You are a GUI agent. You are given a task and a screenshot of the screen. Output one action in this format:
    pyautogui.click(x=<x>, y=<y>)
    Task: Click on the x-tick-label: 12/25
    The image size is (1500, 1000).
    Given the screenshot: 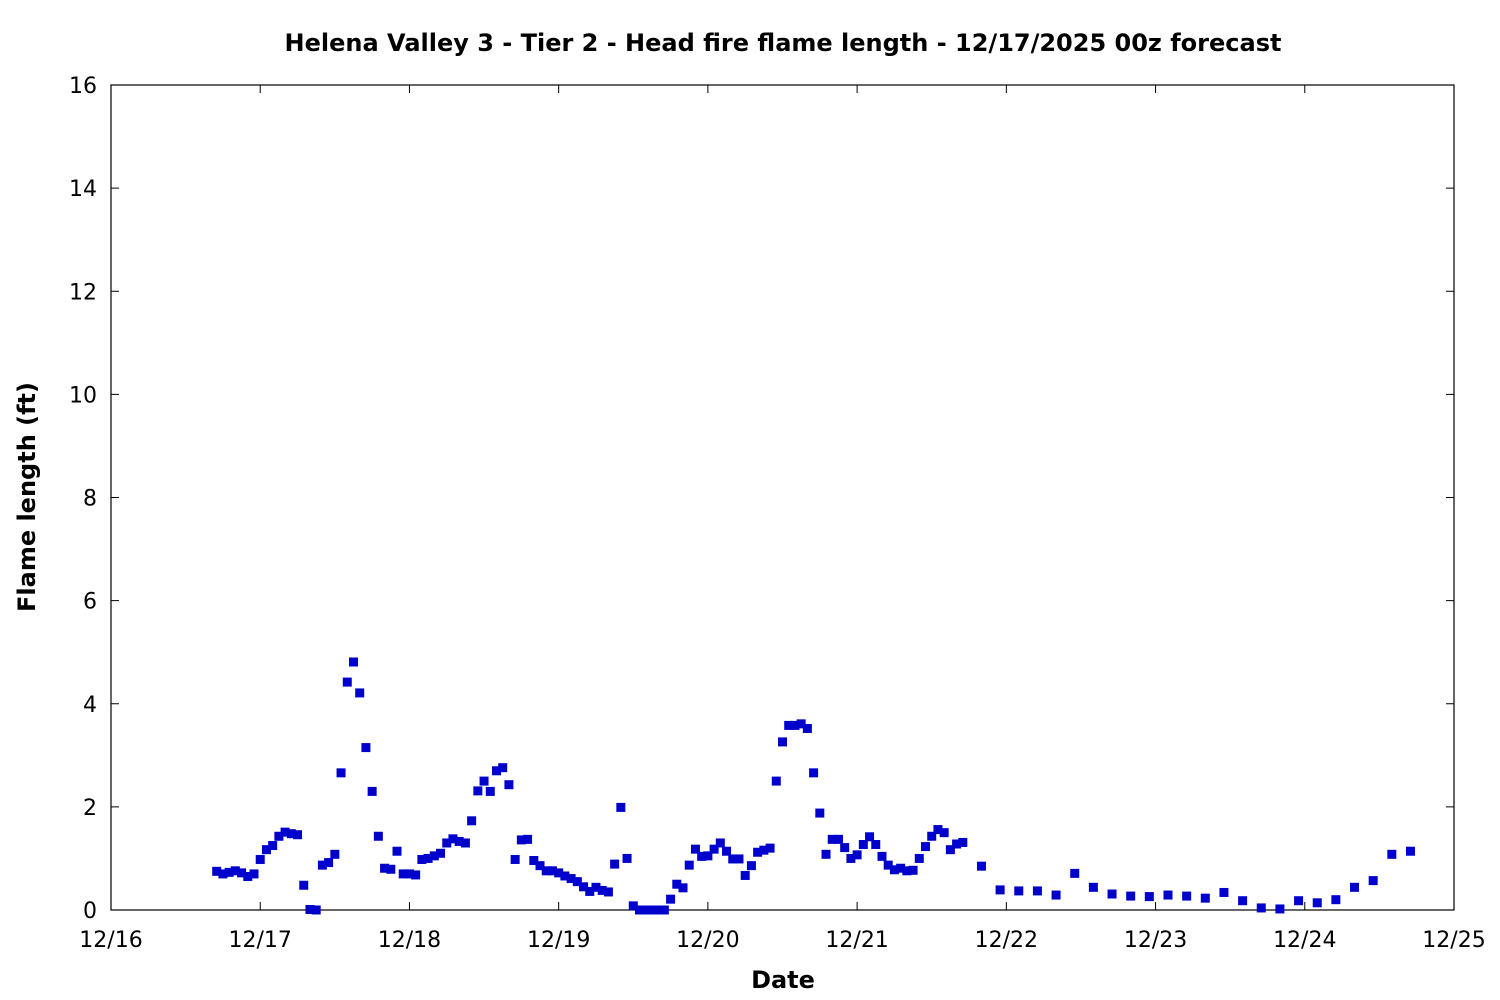 What is the action you would take?
    pyautogui.click(x=1453, y=940)
    